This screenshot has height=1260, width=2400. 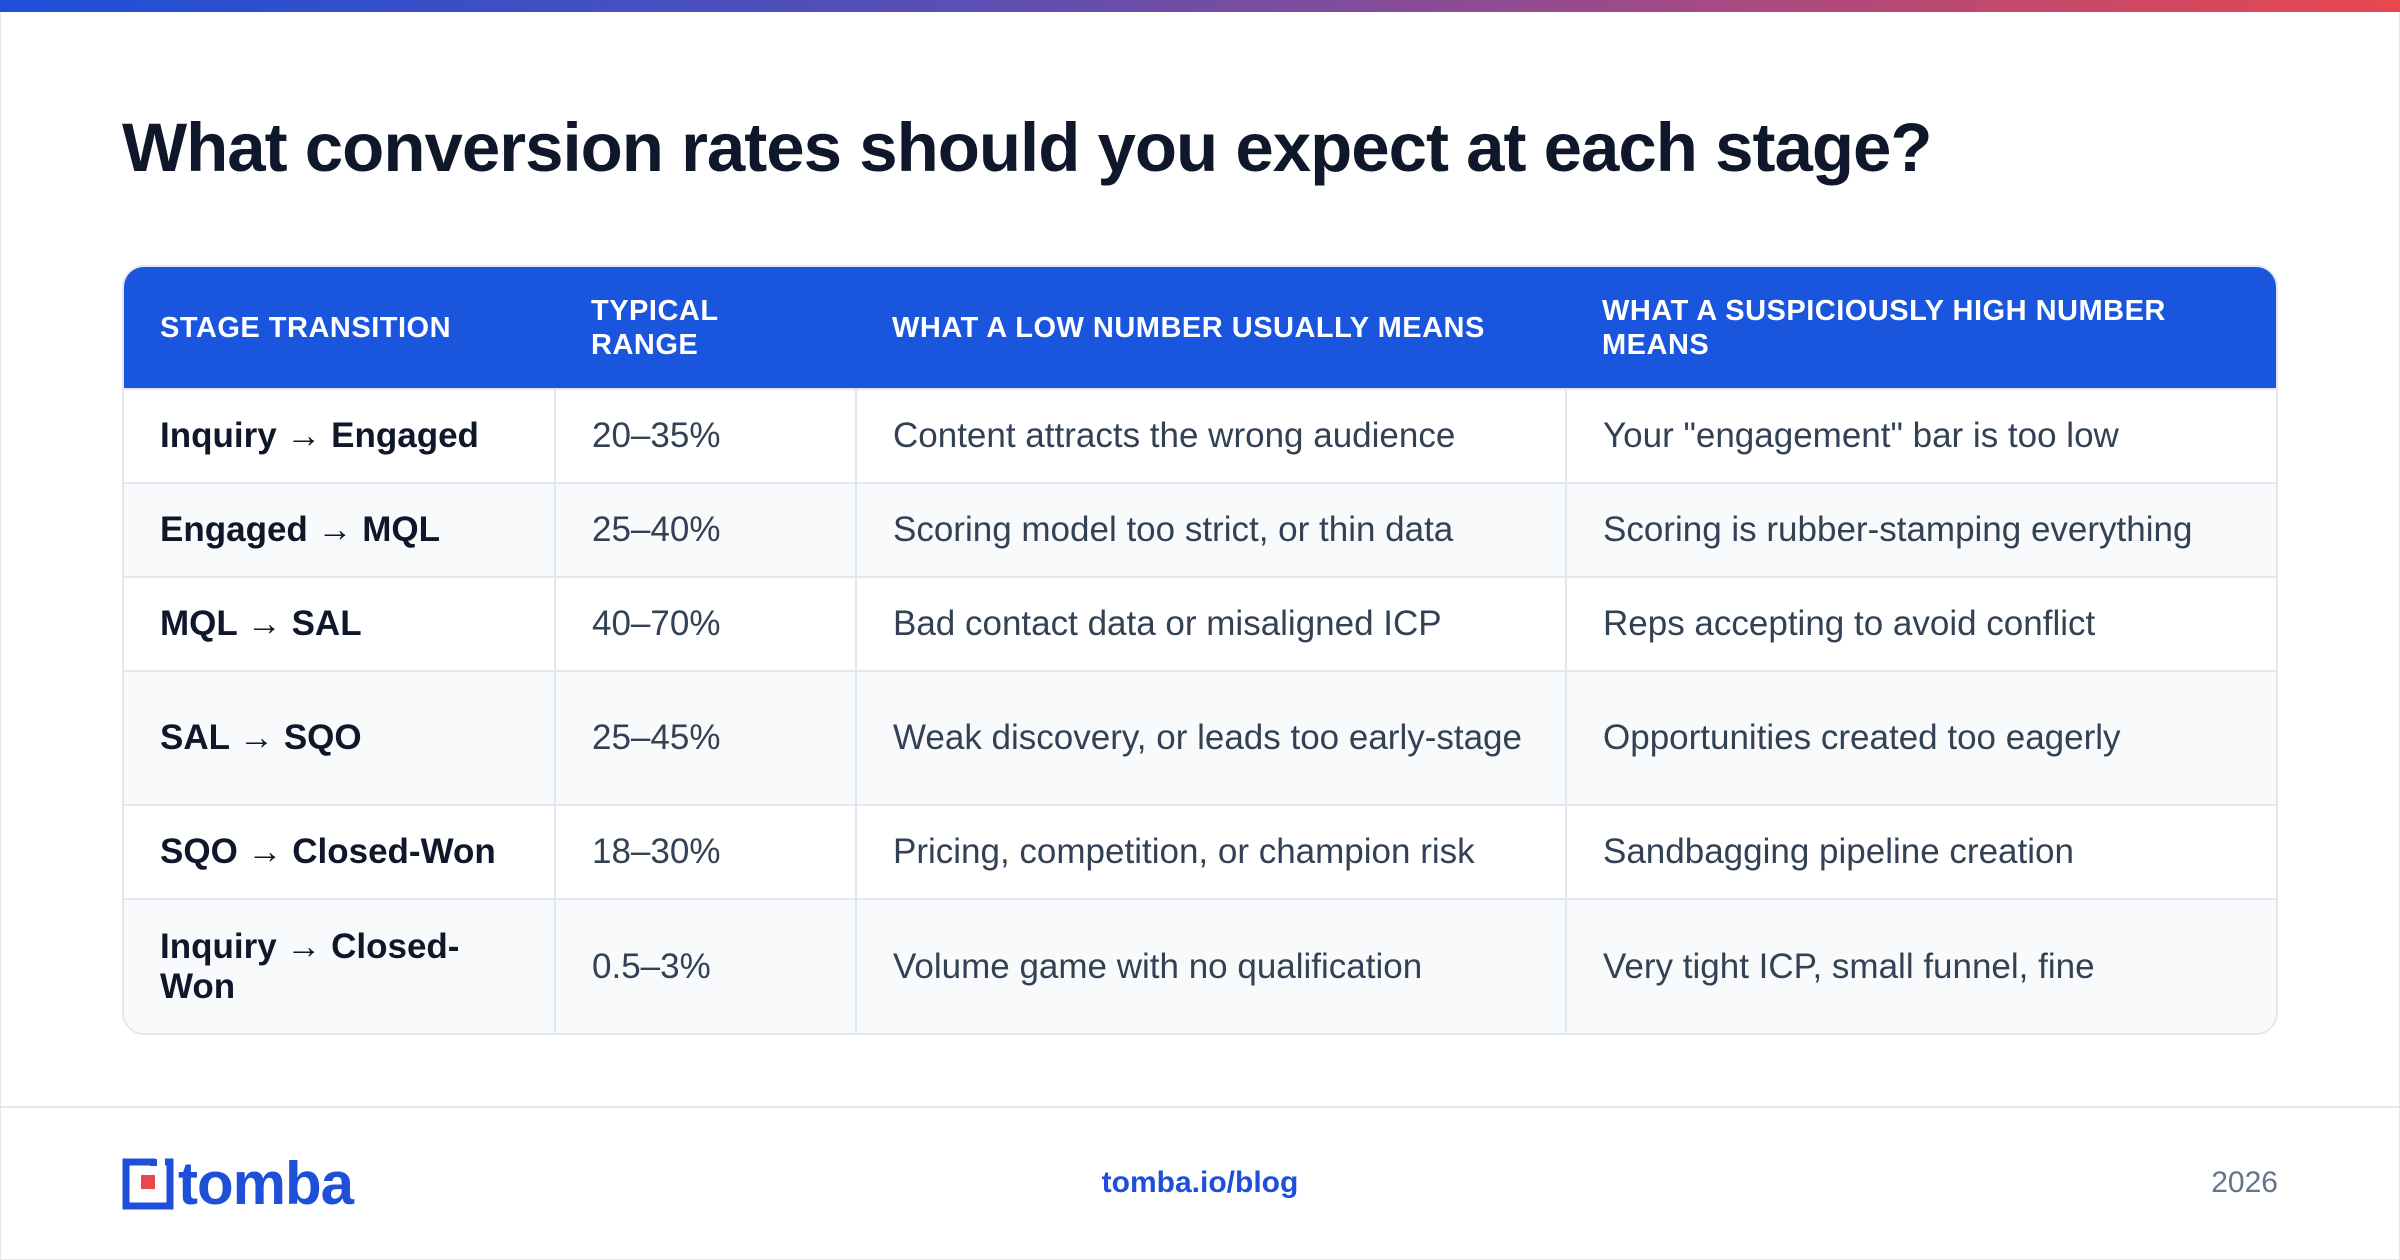 What do you see at coordinates (1920, 624) in the screenshot?
I see `cell-high-meaning: Reps accepting to avoid conflict` at bounding box center [1920, 624].